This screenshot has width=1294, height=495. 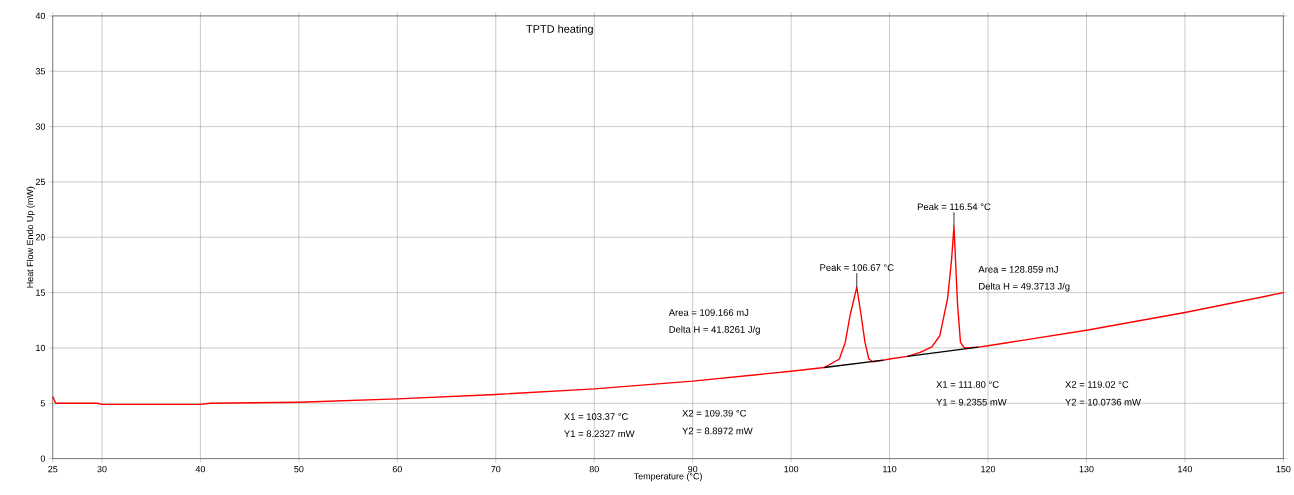 What do you see at coordinates (43, 458) in the screenshot?
I see `y-tick-label: 0` at bounding box center [43, 458].